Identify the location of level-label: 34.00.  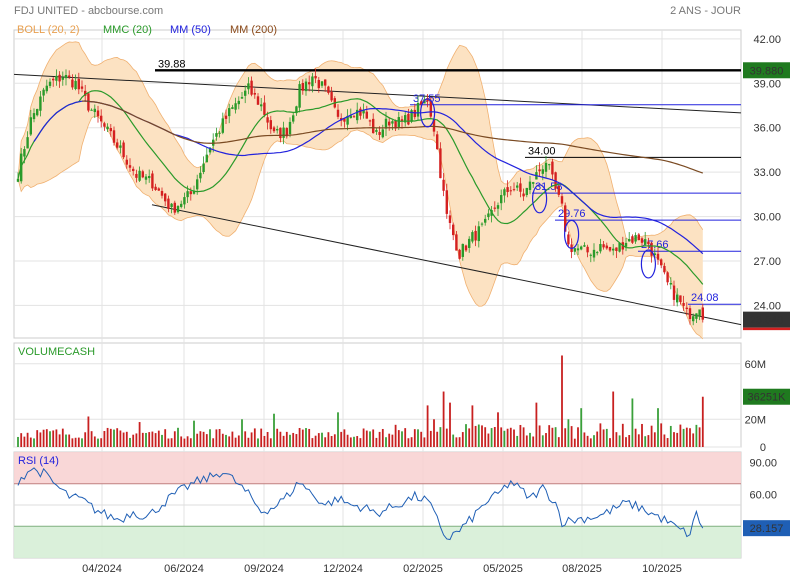
(542, 151).